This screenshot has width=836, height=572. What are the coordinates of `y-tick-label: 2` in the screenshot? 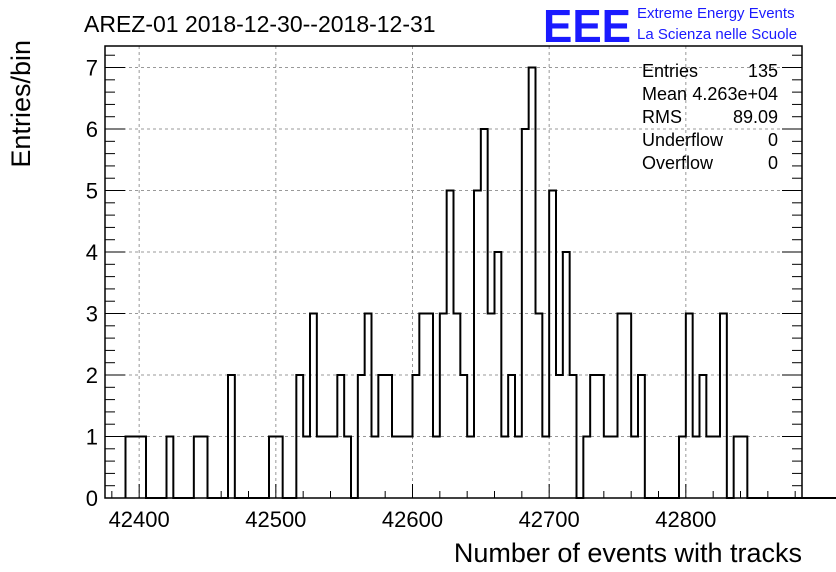 It's located at (92, 375).